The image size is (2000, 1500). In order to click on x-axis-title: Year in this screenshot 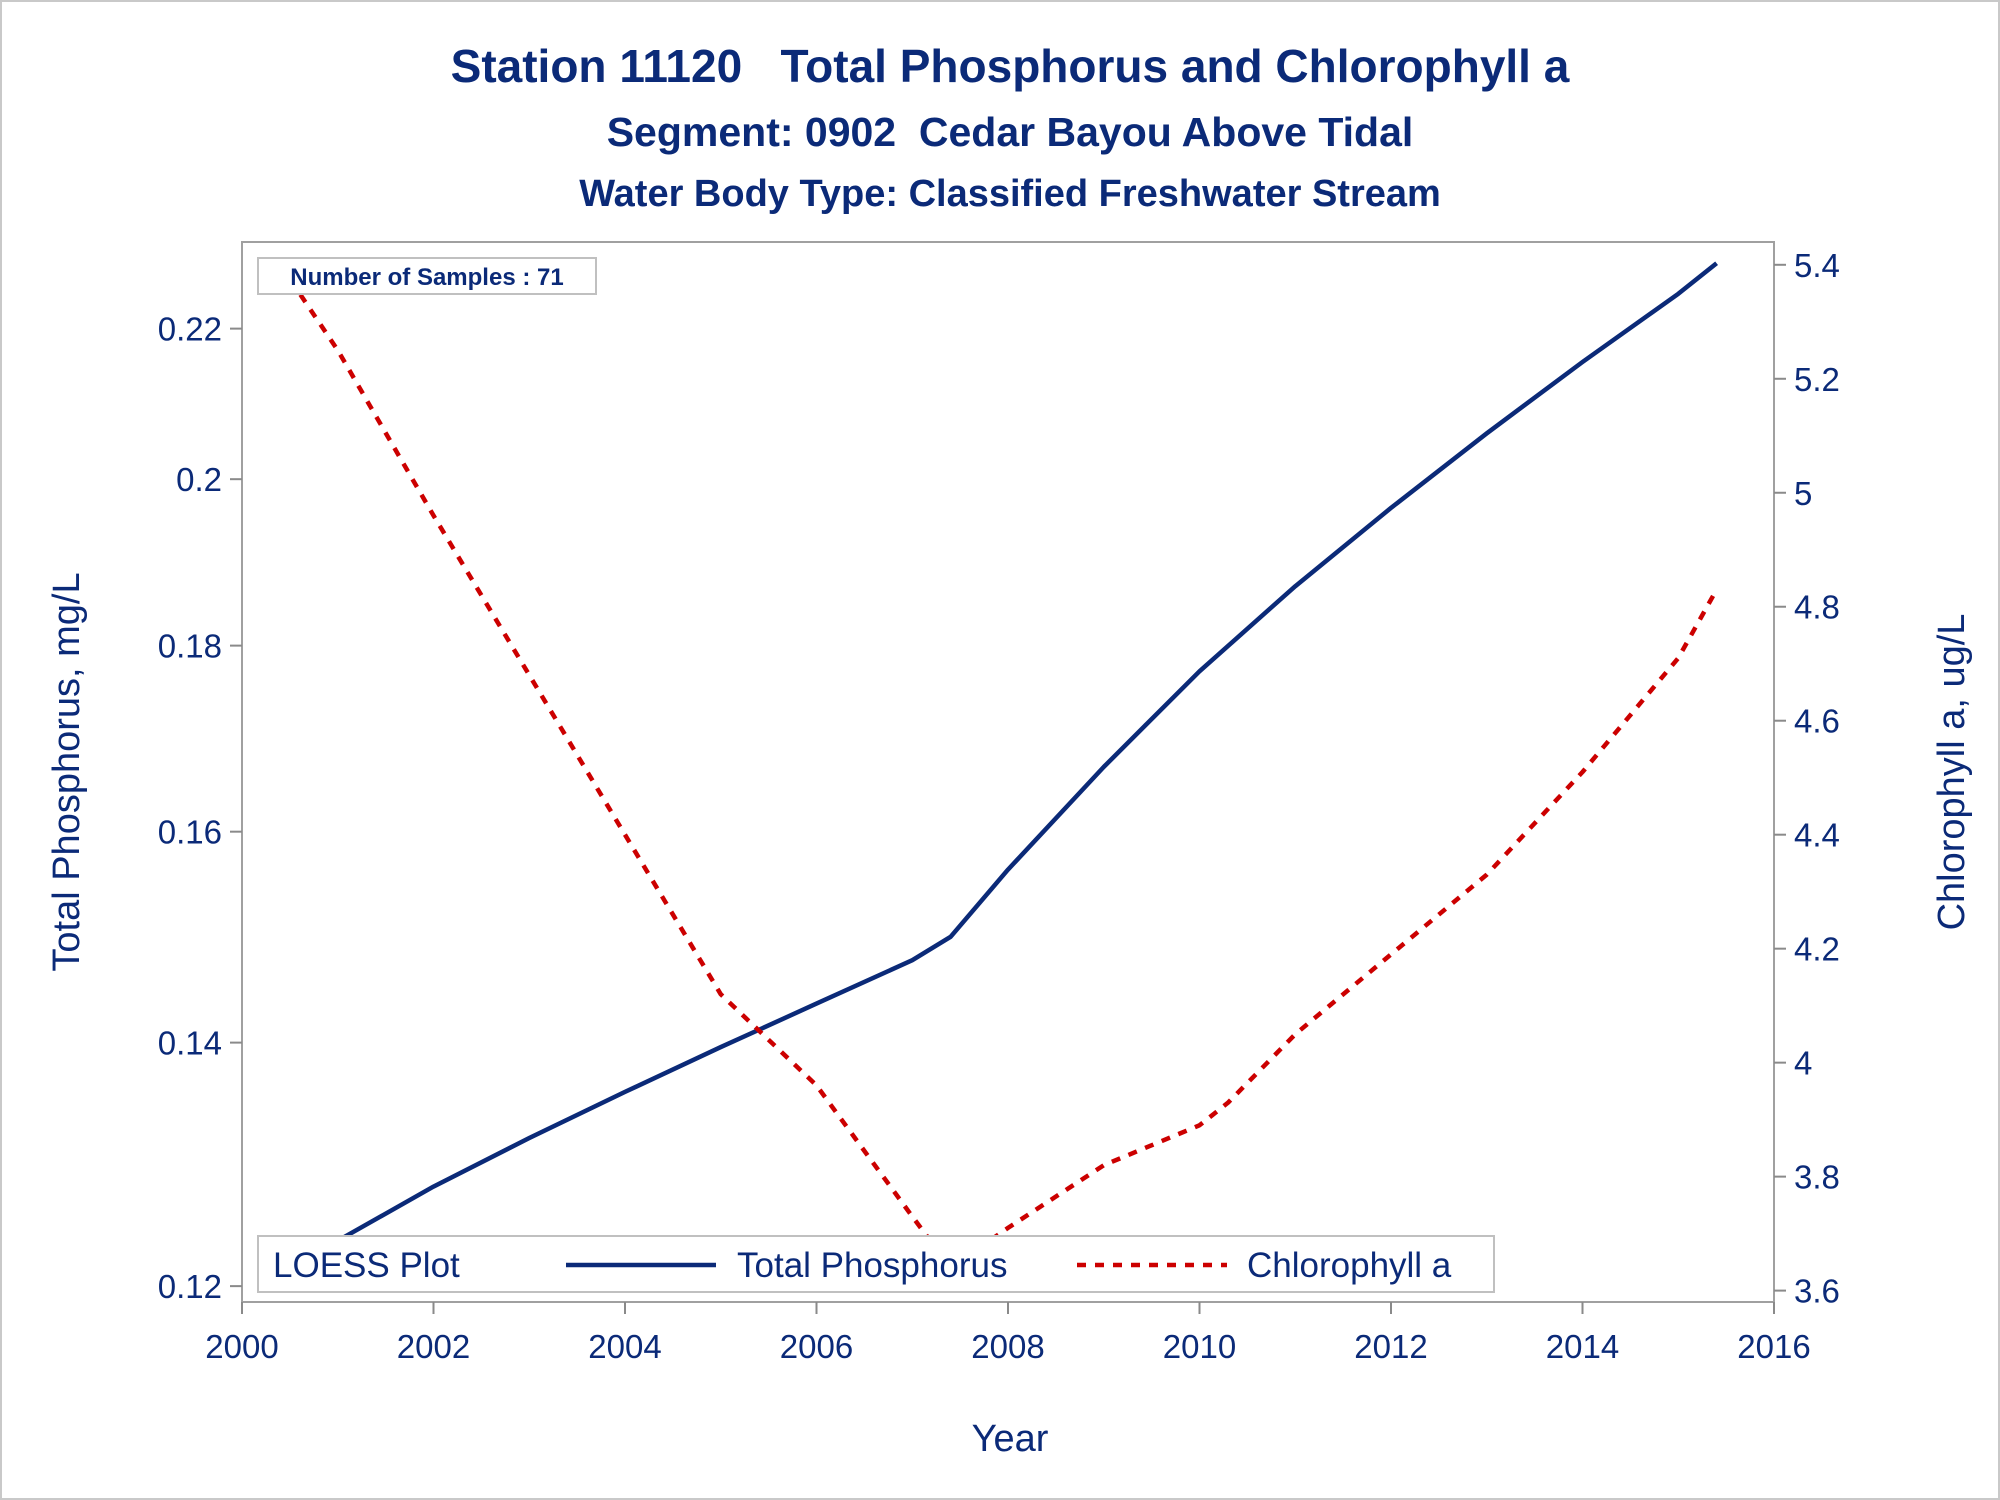, I will do `click(1010, 1439)`.